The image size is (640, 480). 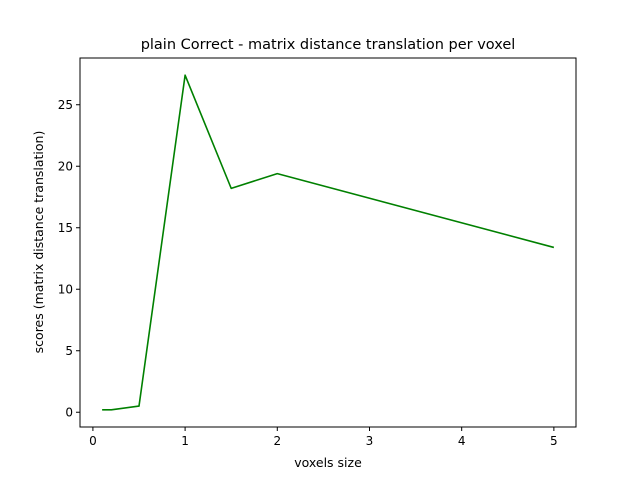 What do you see at coordinates (185, 441) in the screenshot?
I see `x-tick-label: 1` at bounding box center [185, 441].